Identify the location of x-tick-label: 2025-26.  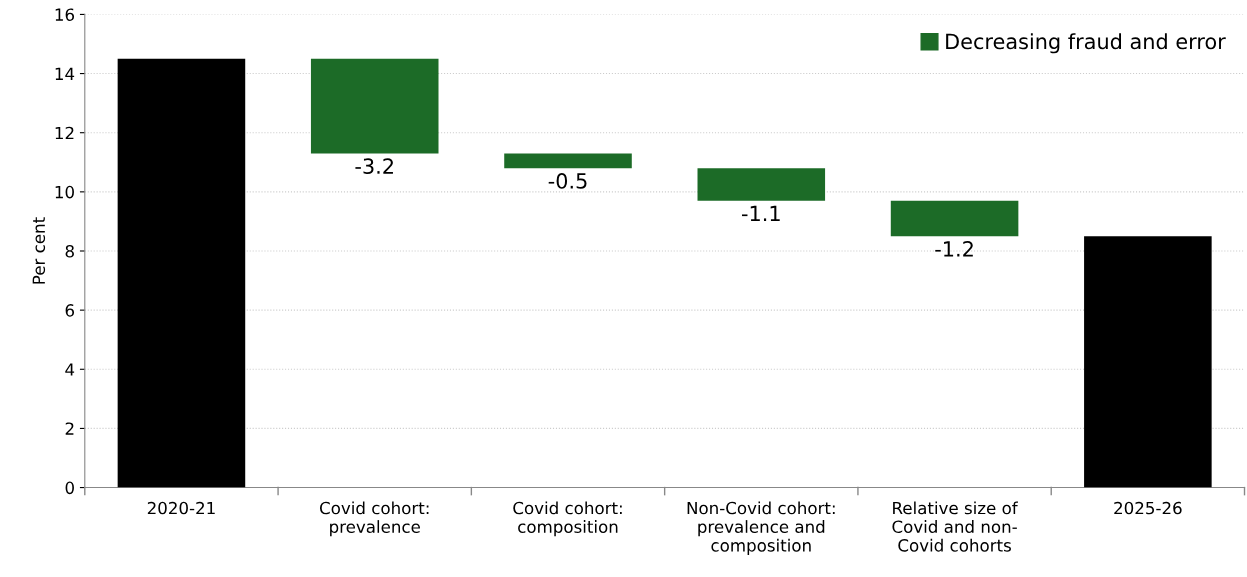
(1148, 508).